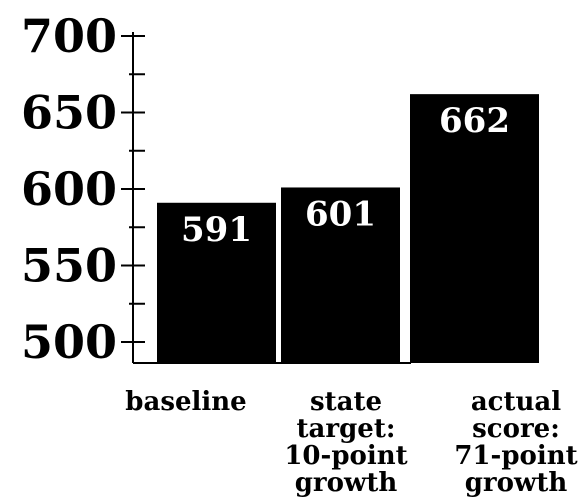 The width and height of the screenshot is (585, 504). Describe the element at coordinates (346, 429) in the screenshot. I see `category-label: target:` at that location.